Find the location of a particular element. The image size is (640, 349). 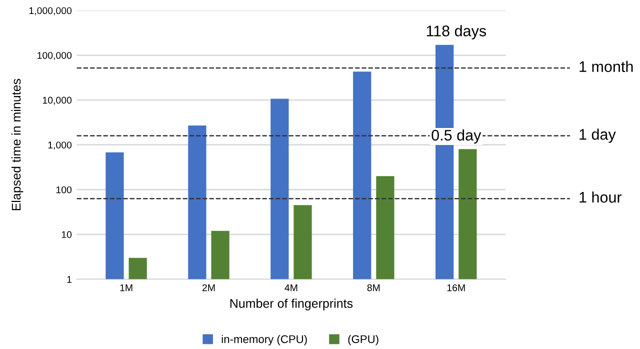

x-tick-label: 8M is located at coordinates (373, 288).